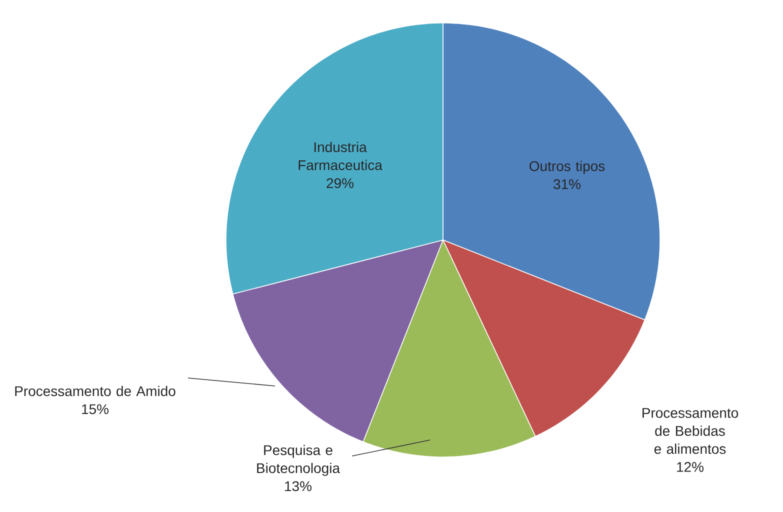  Describe the element at coordinates (95, 391) in the screenshot. I see `slice-label: Processamento de Amido` at that location.